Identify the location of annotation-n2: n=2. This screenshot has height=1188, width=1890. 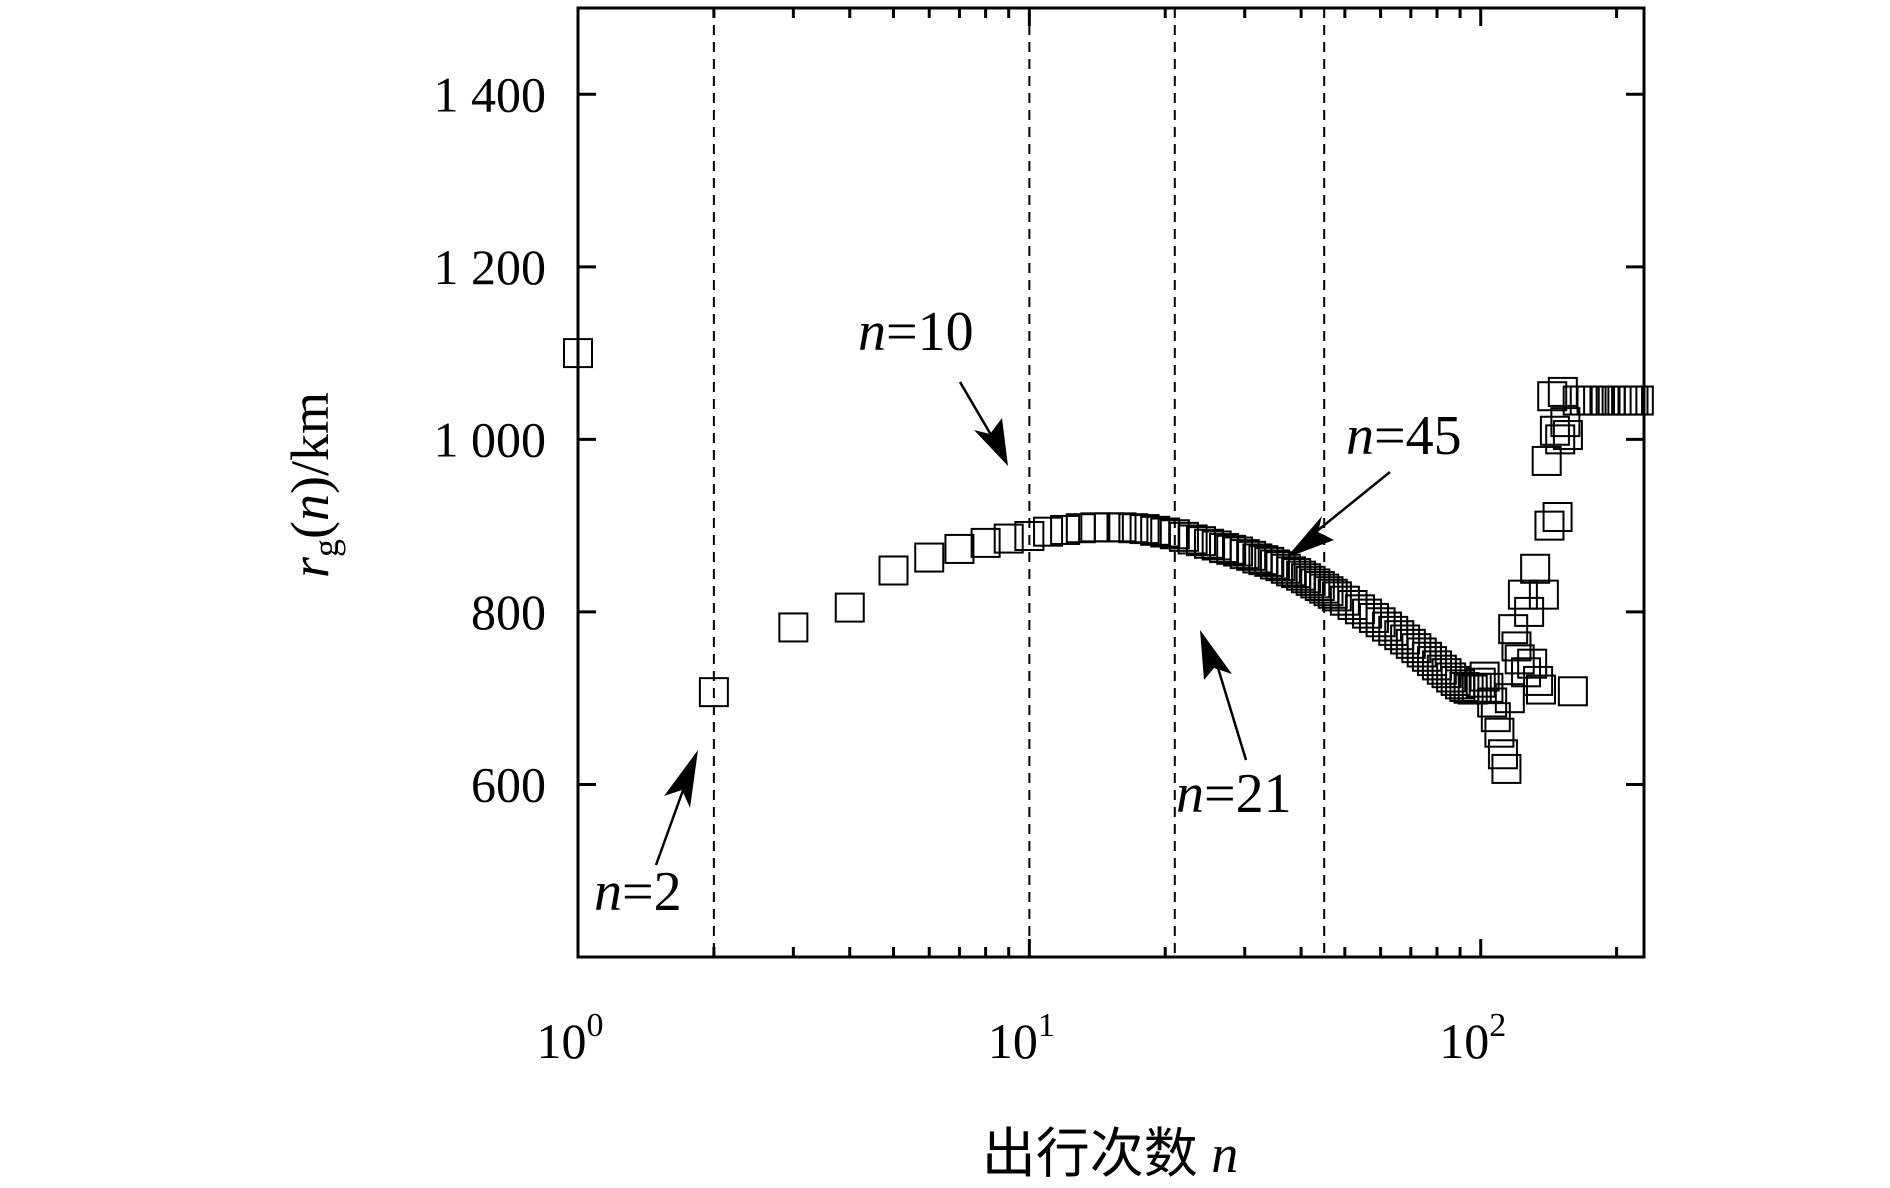
(638, 892).